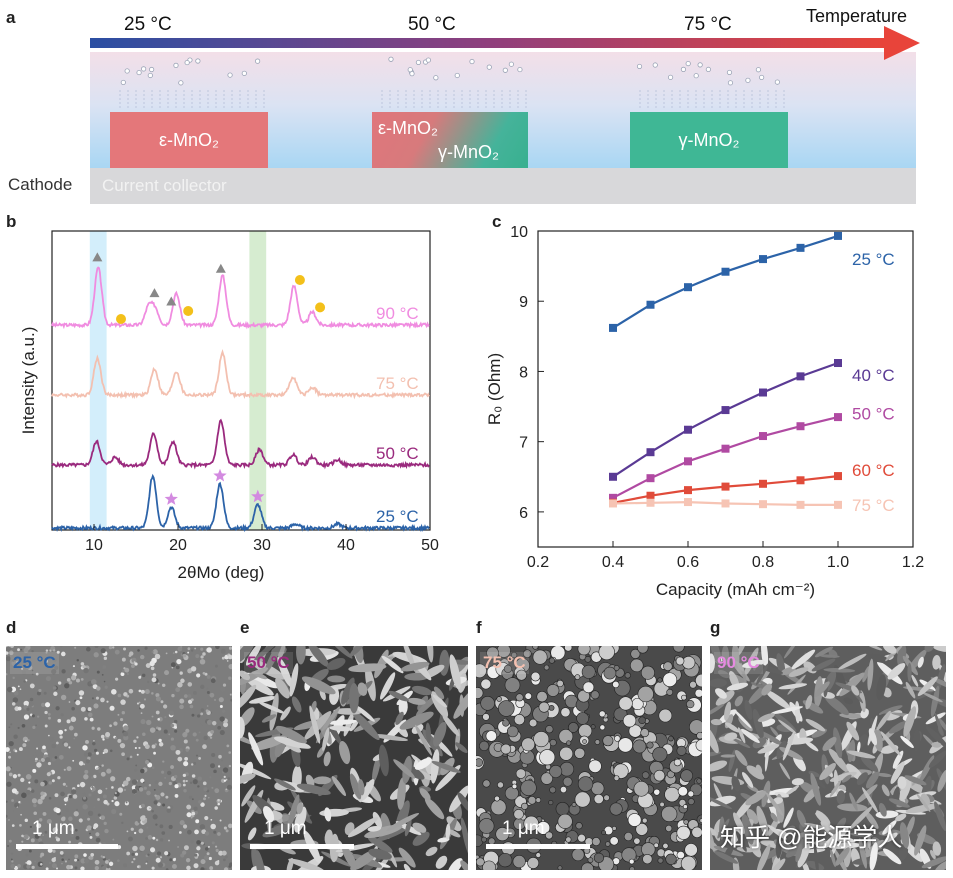  I want to click on x-tick-label: 50, so click(430, 545).